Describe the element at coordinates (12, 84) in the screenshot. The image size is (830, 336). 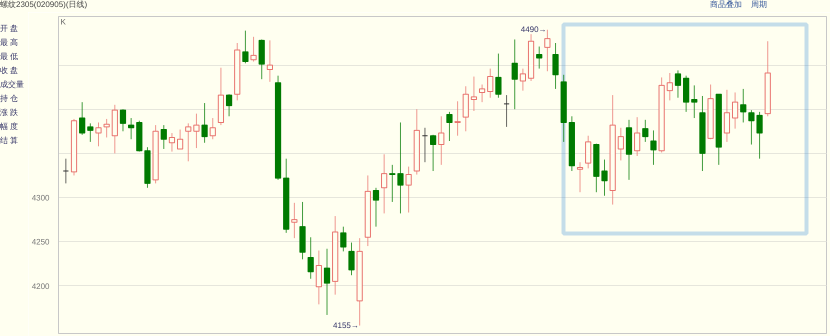
I see `text: 成交量` at that location.